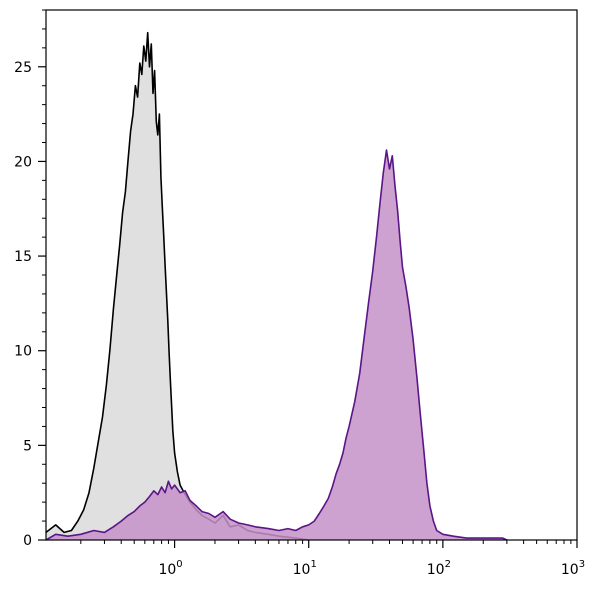  What do you see at coordinates (23, 162) in the screenshot?
I see `y-tick-label-20: 20` at bounding box center [23, 162].